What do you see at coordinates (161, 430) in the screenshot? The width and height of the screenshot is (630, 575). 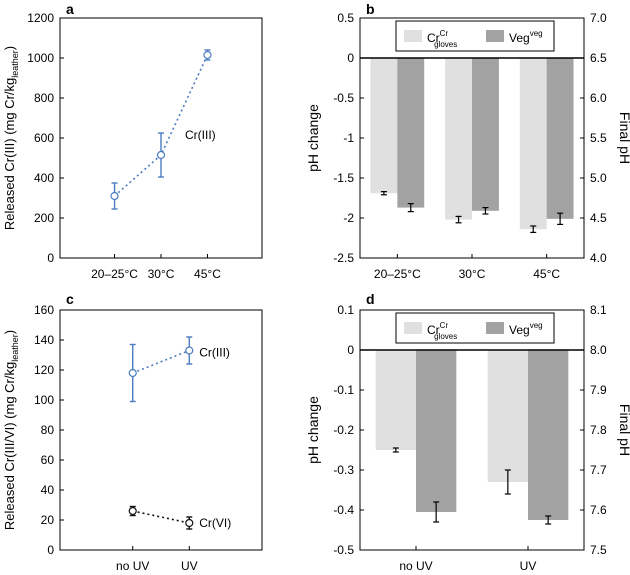 I see `plot-frame` at bounding box center [161, 430].